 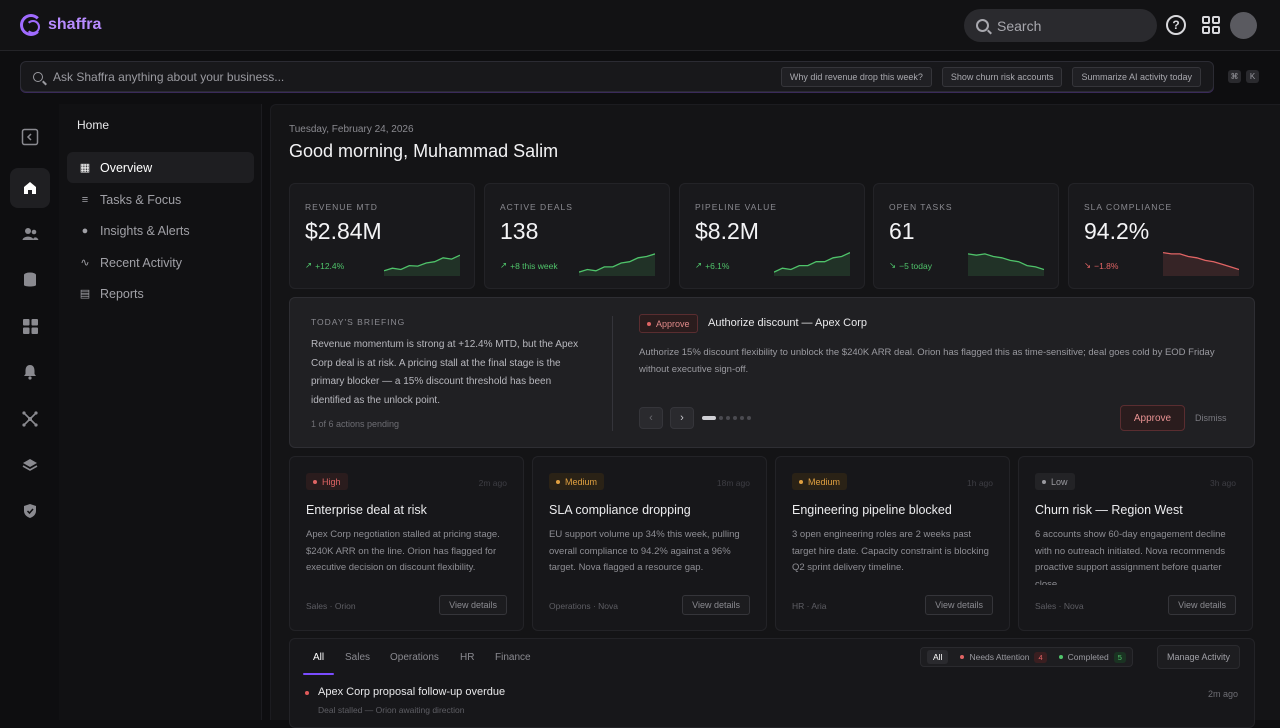 What do you see at coordinates (1003, 657) in the screenshot?
I see `filter-needs-attention: Needs Attention 4` at bounding box center [1003, 657].